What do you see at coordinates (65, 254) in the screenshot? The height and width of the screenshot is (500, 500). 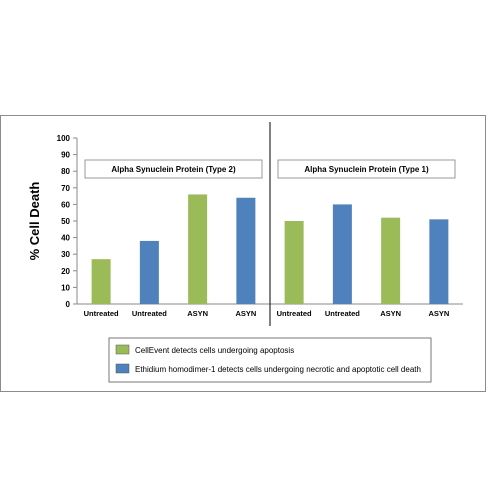 I see `y-tick-label: 30` at bounding box center [65, 254].